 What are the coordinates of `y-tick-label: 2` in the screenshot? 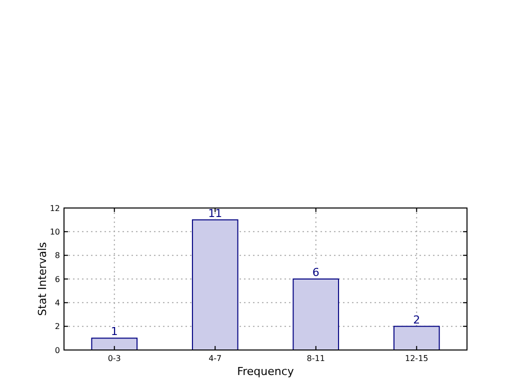 It's located at (57, 327).